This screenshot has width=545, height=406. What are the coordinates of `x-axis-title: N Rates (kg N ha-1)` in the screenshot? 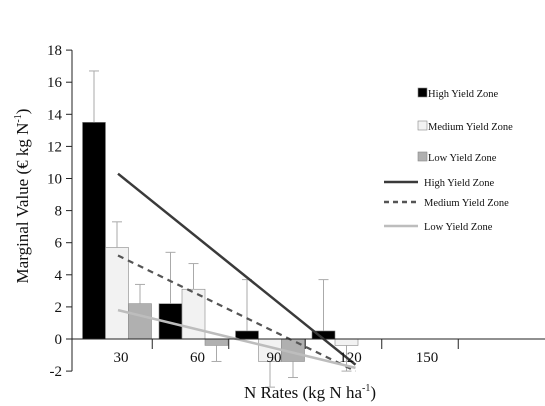 It's located at (310, 392).